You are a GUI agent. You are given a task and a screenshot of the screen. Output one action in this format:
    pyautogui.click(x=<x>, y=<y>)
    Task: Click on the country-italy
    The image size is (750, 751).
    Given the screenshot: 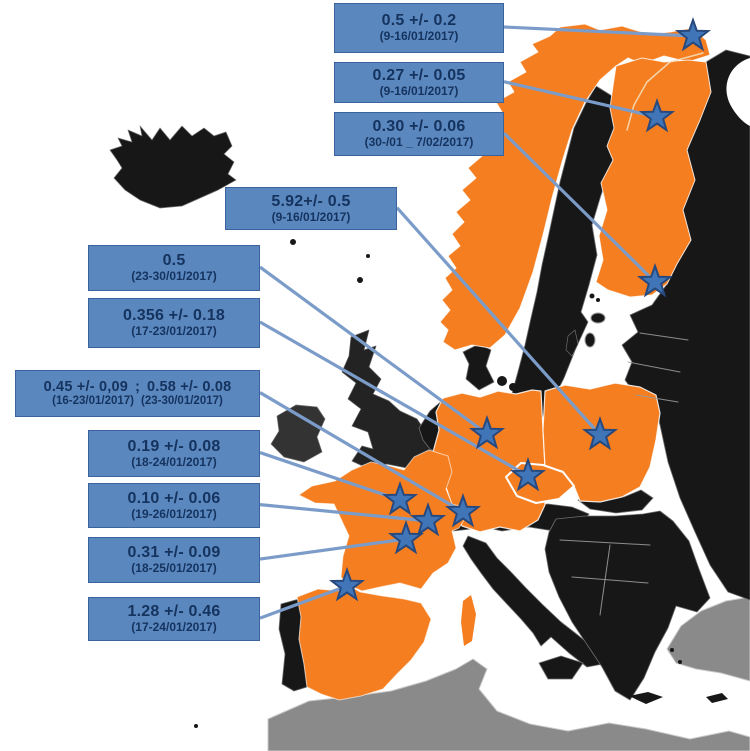 What is the action you would take?
    pyautogui.click(x=533, y=601)
    